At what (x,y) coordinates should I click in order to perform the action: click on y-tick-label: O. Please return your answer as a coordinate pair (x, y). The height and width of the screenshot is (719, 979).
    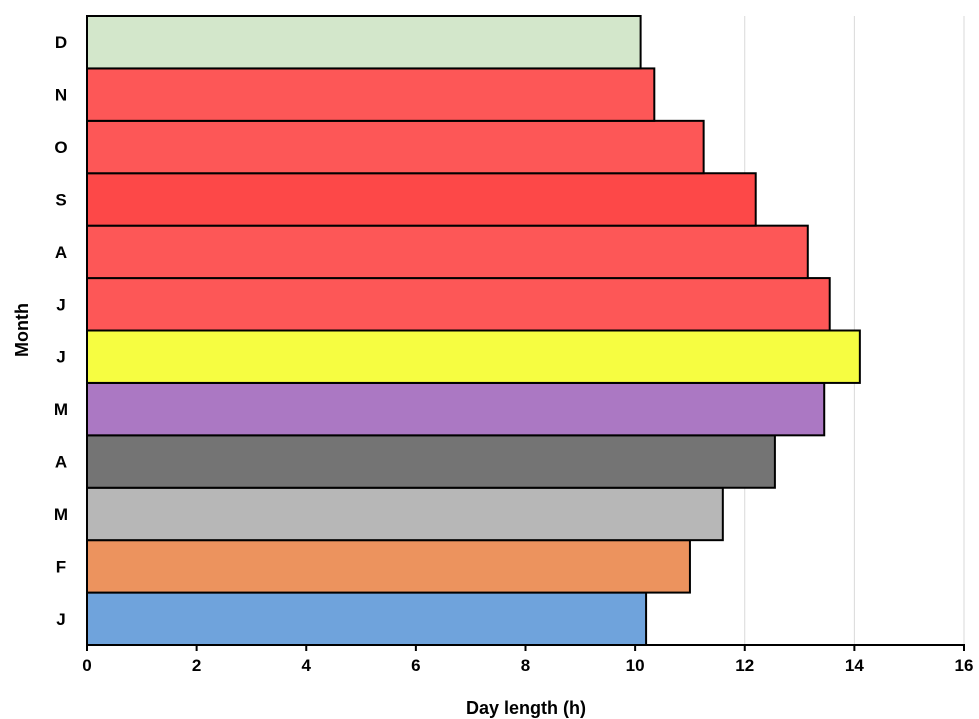
    Looking at the image, I should click on (60, 147).